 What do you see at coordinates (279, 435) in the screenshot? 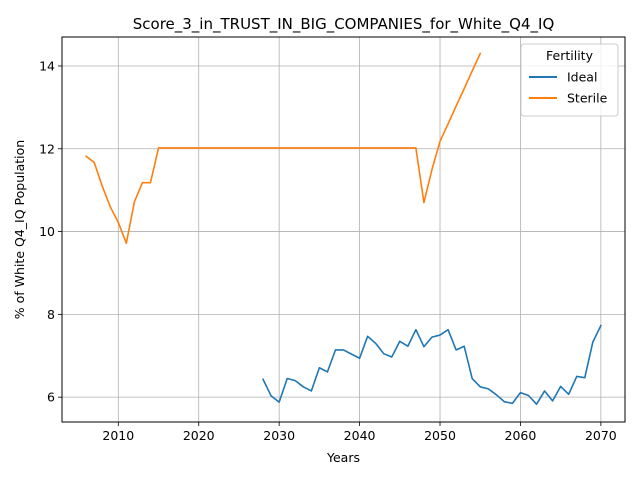
I see `x-tick-label: 2030` at bounding box center [279, 435].